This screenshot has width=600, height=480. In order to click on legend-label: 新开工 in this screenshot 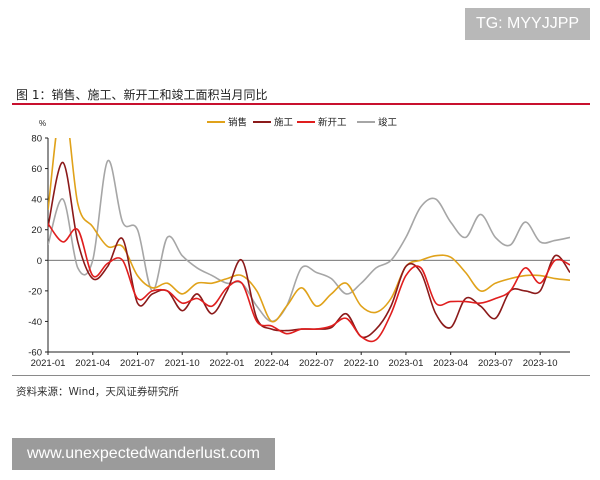, I will do `click(332, 123)`.